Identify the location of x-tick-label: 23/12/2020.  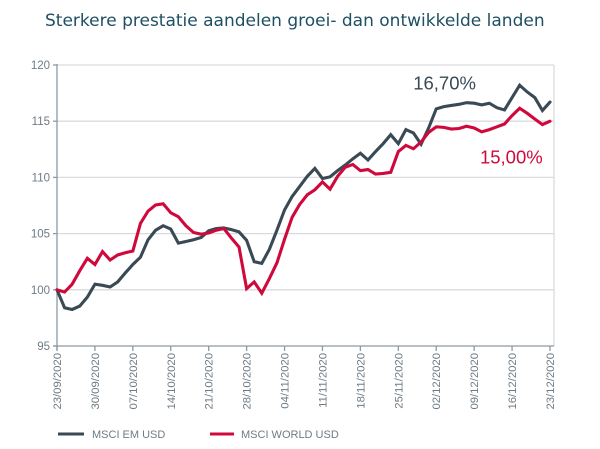
(551, 381).